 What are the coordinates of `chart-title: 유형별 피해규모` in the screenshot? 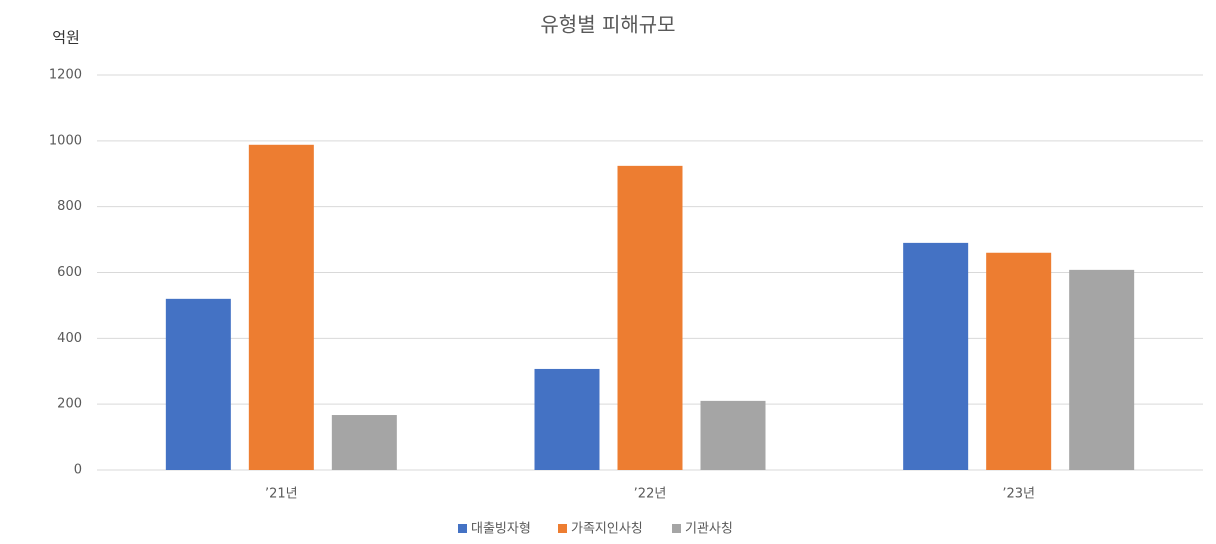 It's located at (607, 25).